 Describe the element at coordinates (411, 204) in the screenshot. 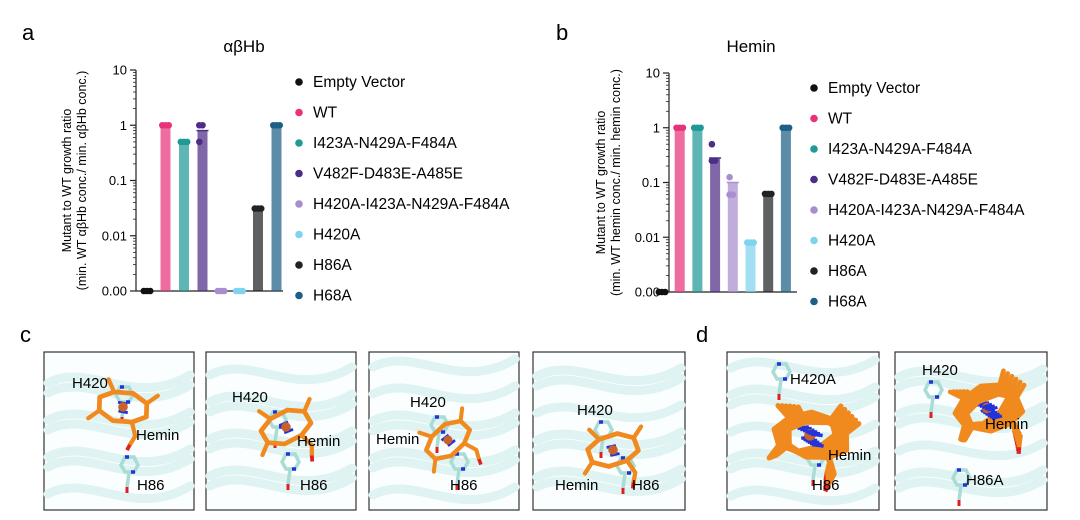

I see `legend-entry: H420A-I423A-N429A-F484A` at that location.